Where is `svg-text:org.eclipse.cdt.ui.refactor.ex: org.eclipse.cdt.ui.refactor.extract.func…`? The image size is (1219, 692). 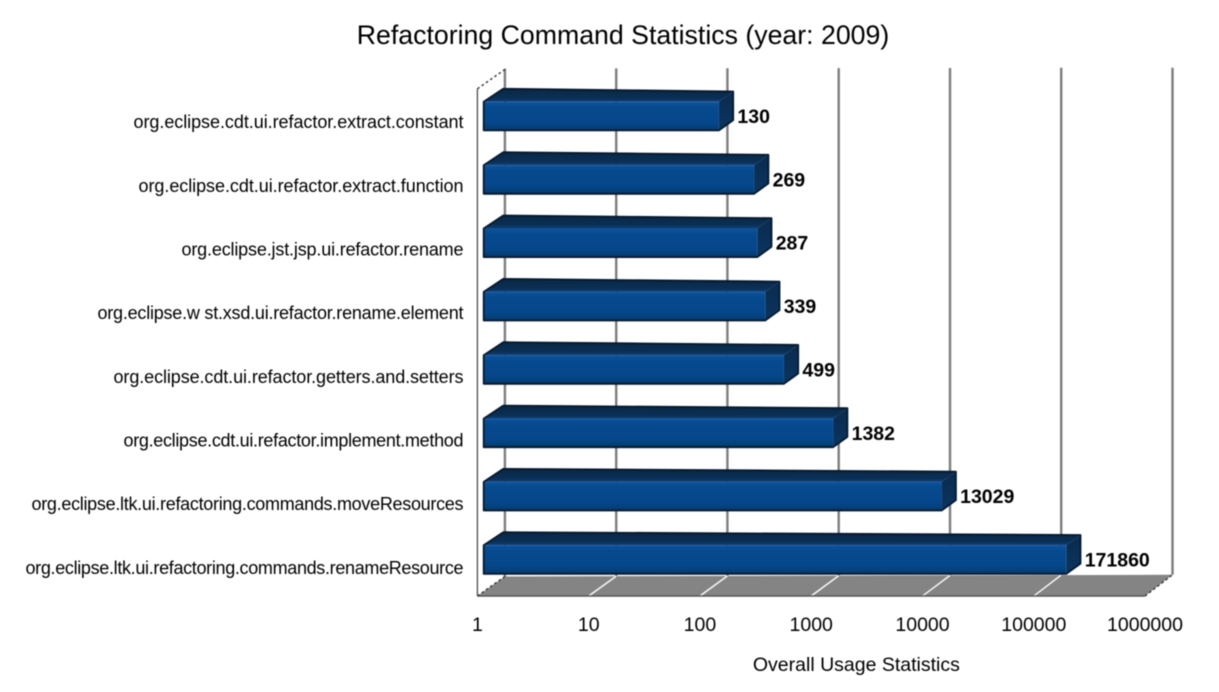 svg-text:org.eclipse.cdt.ui.refactor.ex: org.eclipse.cdt.ui.refactor.extract.func… is located at coordinates (301, 186).